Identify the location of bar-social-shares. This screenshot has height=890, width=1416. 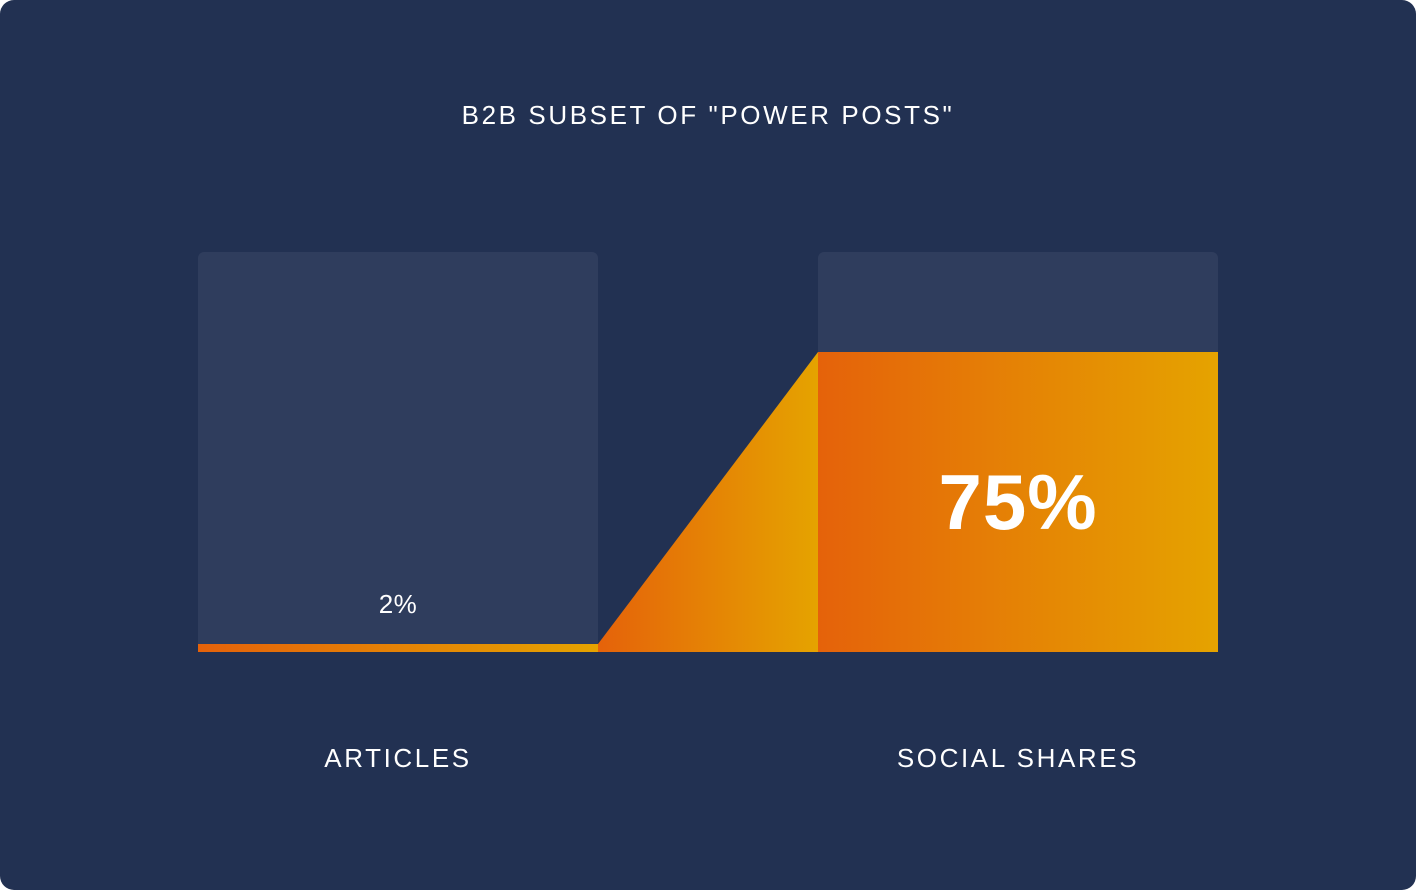
(1018, 502).